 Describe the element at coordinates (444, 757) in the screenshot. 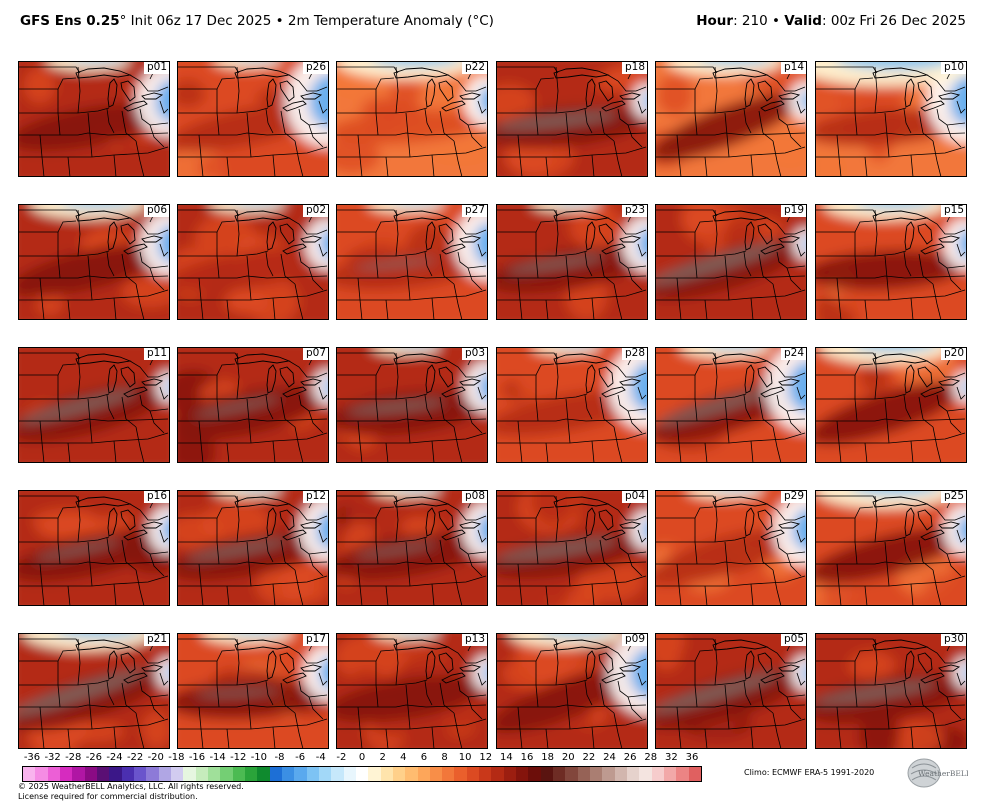

I see `colorbar-tick: 8` at that location.